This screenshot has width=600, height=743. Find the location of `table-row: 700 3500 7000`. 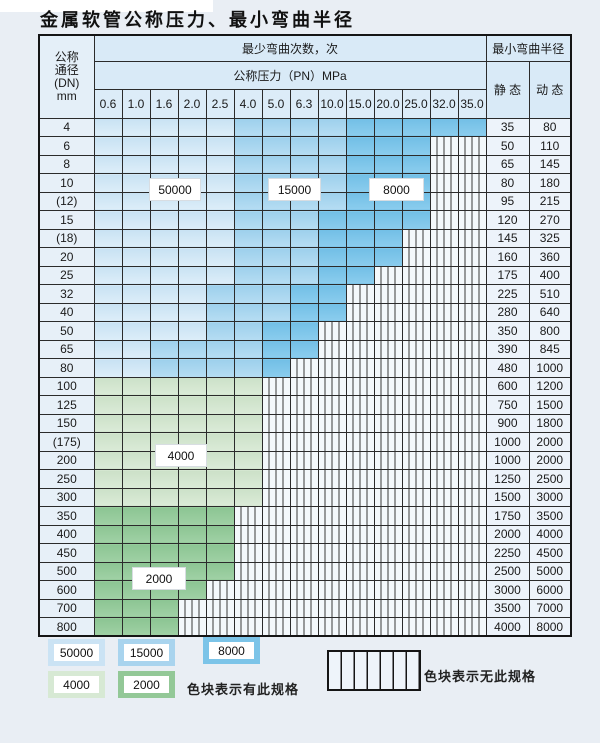

table-row: 700 3500 7000 is located at coordinates (305, 608).